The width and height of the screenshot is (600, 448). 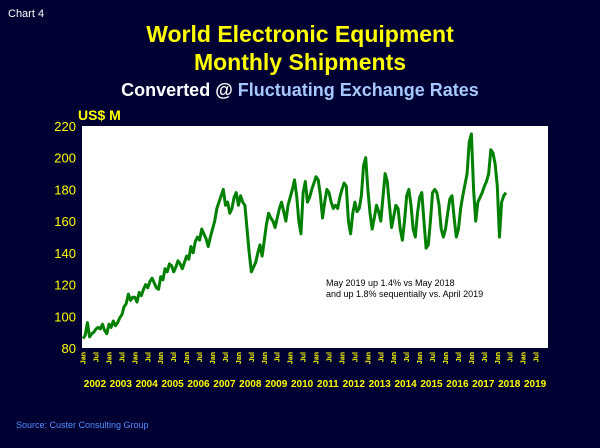 What do you see at coordinates (65, 189) in the screenshot?
I see `y-tick-label: 180` at bounding box center [65, 189].